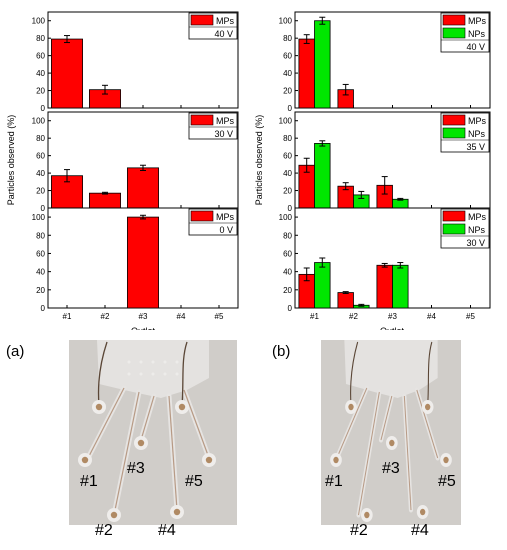 The image size is (507, 550). What do you see at coordinates (194, 481) in the screenshot?
I see `outlet-label-5a: #5` at bounding box center [194, 481].